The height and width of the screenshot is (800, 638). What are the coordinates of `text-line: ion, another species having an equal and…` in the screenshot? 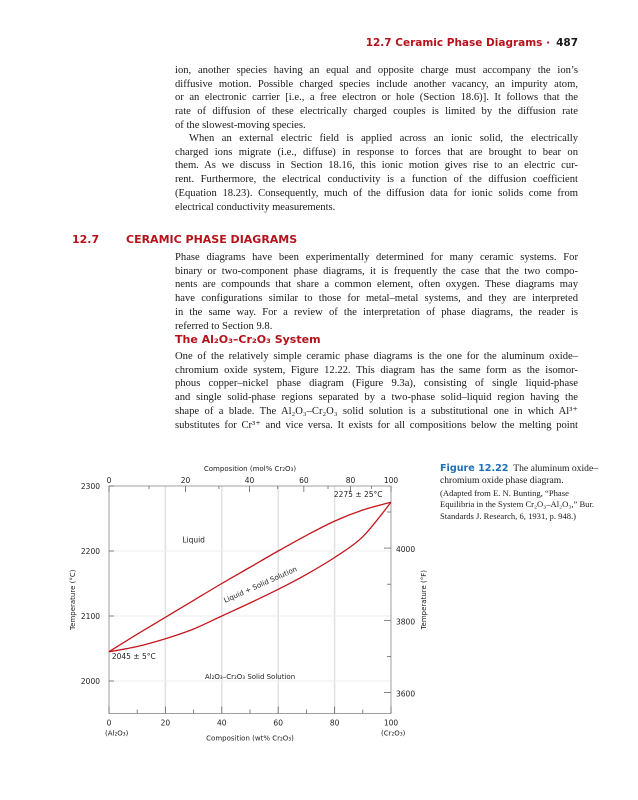 It's located at (376, 70).